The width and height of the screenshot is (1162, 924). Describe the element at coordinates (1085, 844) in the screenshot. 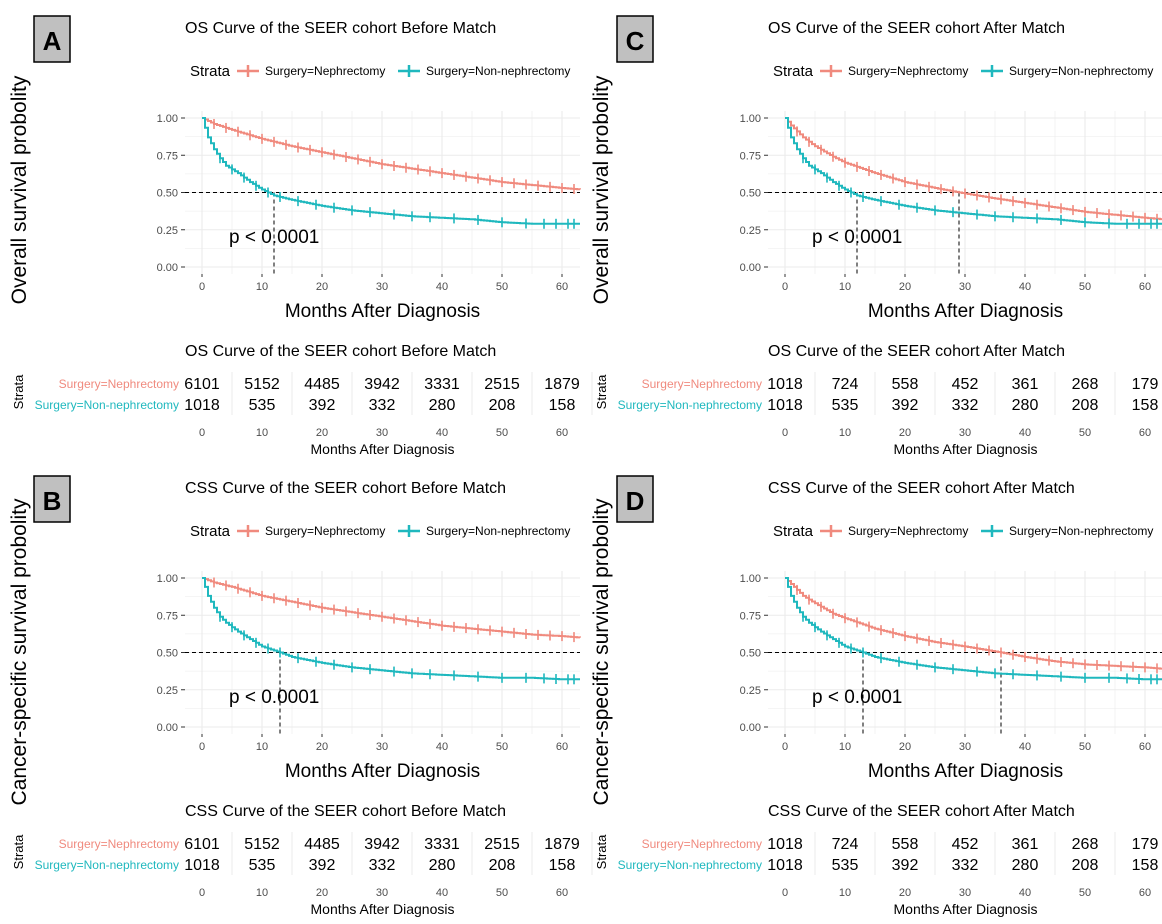

I see `risk-count-nephrectomy: 268` at that location.